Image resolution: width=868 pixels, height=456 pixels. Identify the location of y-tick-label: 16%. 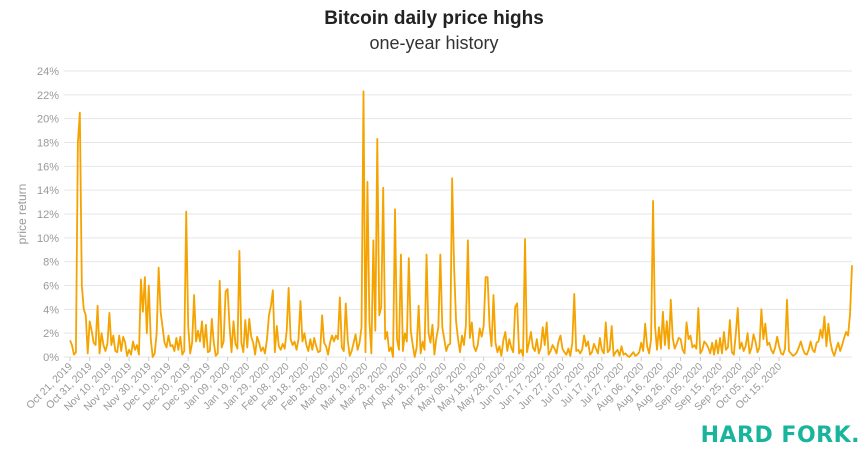
(48, 167).